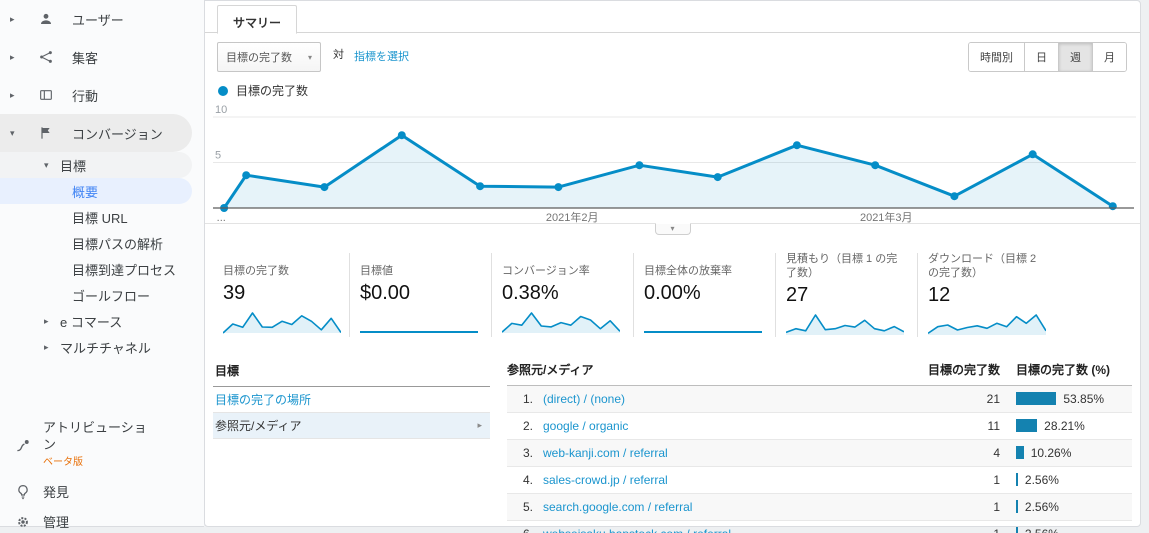  What do you see at coordinates (1109, 57) in the screenshot?
I see `granularity-button-3: 月` at bounding box center [1109, 57].